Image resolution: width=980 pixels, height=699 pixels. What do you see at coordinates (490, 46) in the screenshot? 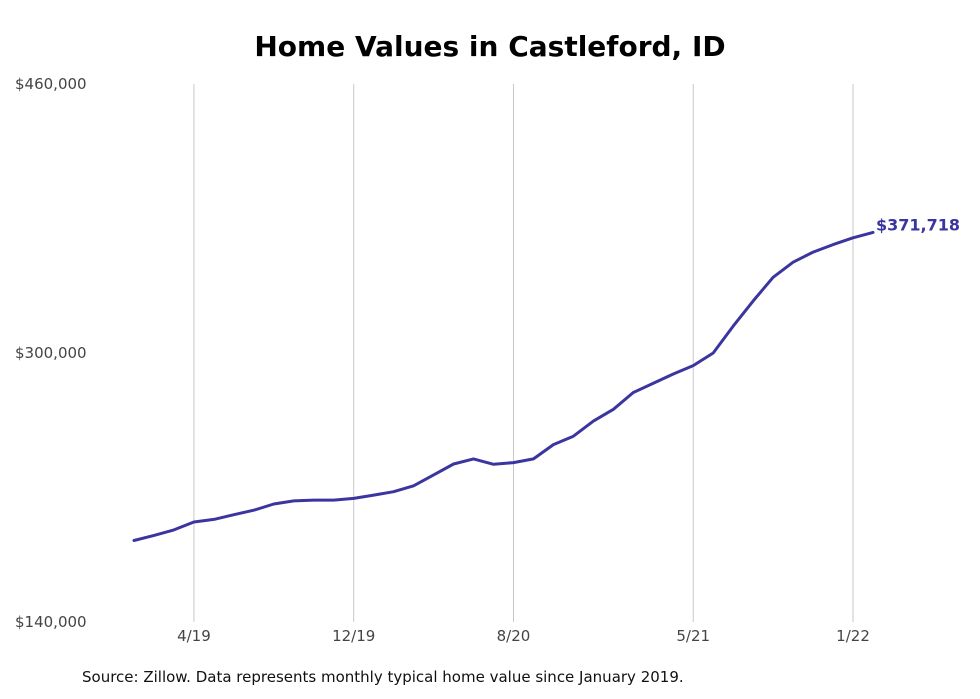
I see `chart-title: Home Values in Castleford, ID` at bounding box center [490, 46].